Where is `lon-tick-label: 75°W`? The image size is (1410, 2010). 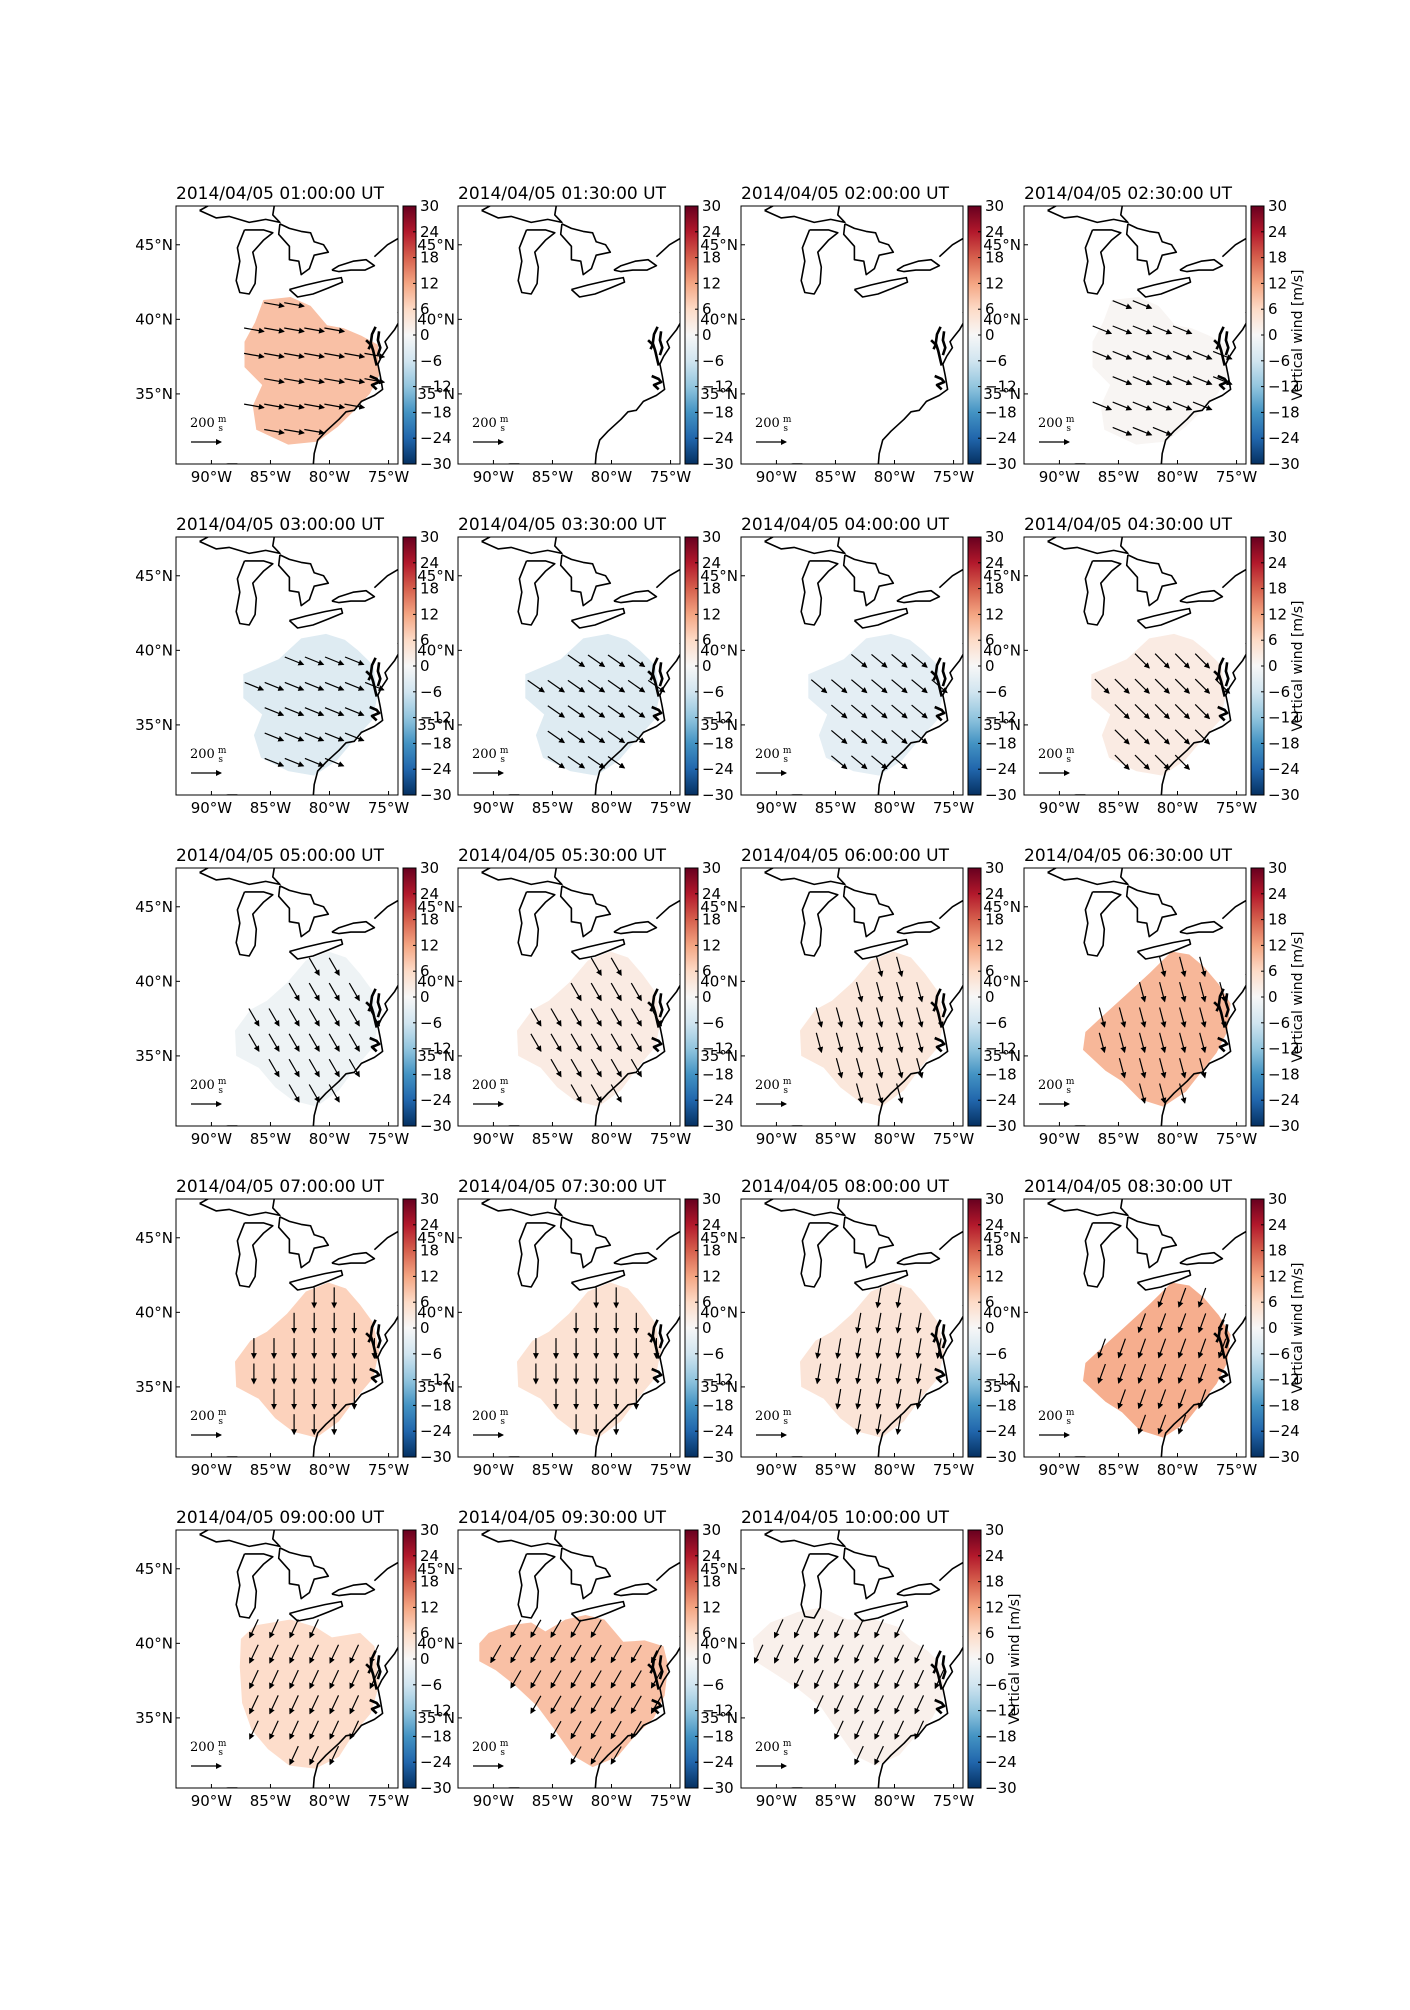
lon-tick-label: 75°W is located at coordinates (671, 477).